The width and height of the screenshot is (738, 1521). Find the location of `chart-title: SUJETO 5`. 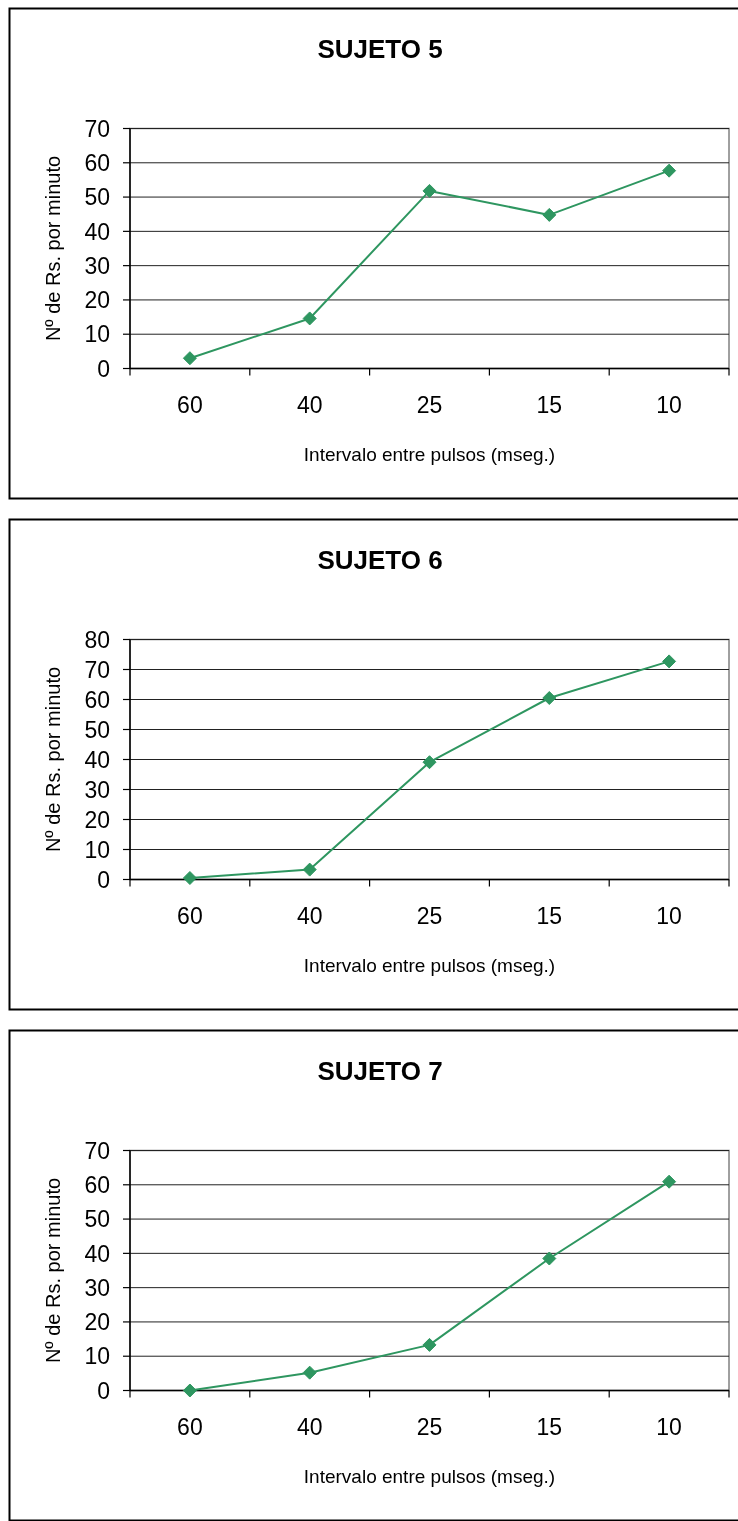

chart-title: SUJETO 5 is located at coordinates (380, 49).